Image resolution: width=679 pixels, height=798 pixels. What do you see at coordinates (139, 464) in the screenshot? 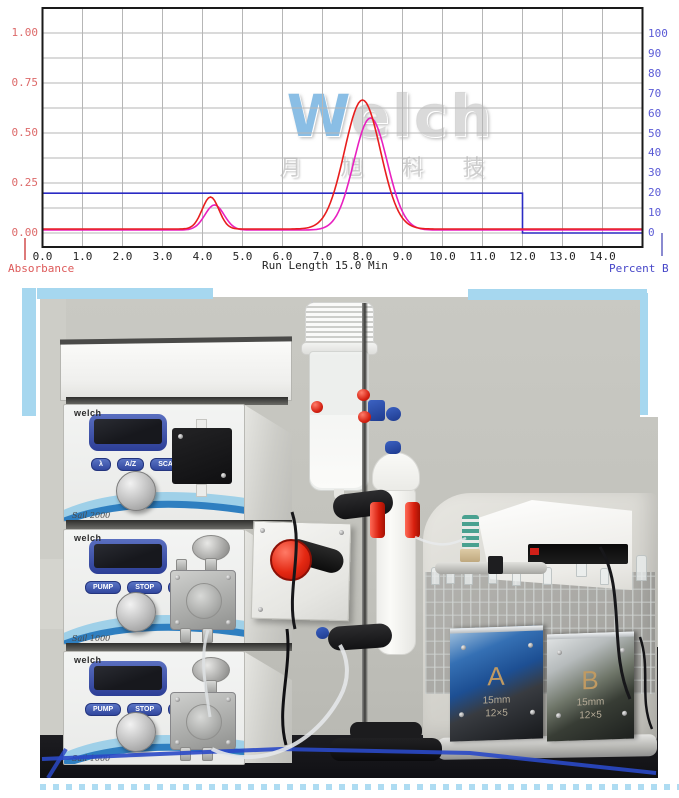
I see `detector-buttons: λ A/Z SCAN` at bounding box center [139, 464].